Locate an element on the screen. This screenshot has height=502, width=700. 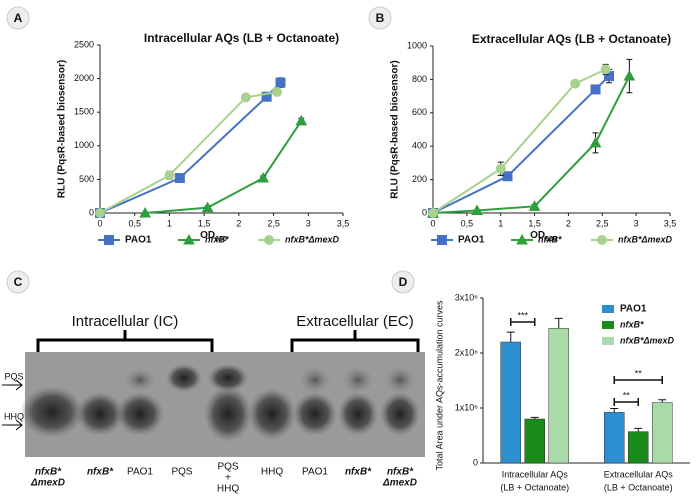
y-axis-label: RLU (PqsR-based biosensor) is located at coordinates (62, 129).